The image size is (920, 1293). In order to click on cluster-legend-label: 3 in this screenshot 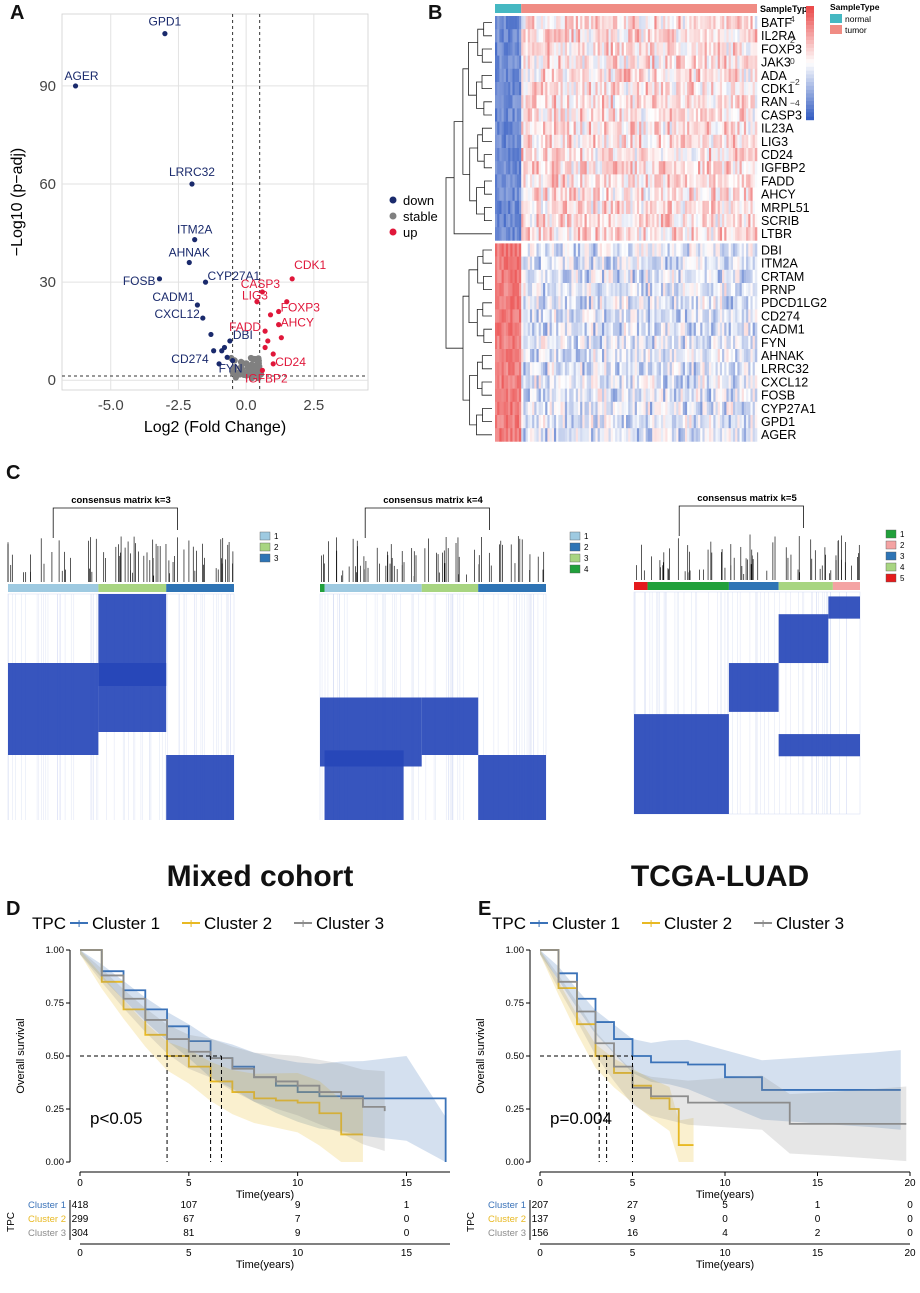, I will do `click(586, 558)`.